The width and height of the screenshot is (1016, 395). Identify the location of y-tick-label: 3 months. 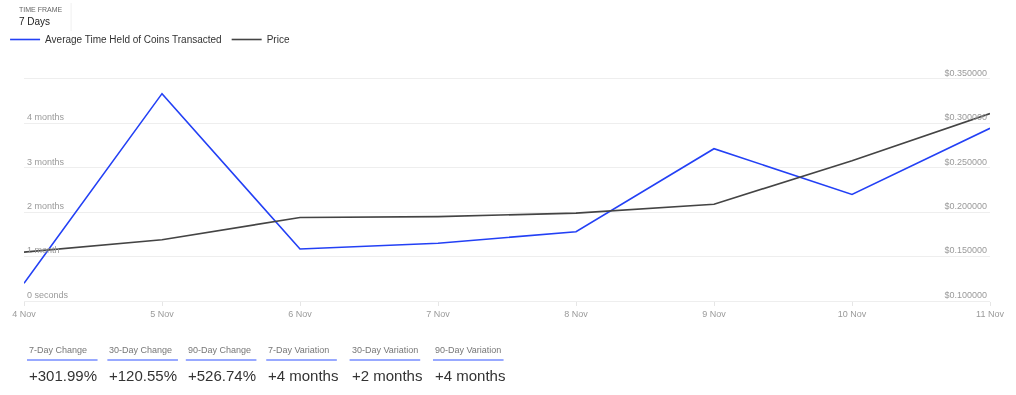
(46, 161).